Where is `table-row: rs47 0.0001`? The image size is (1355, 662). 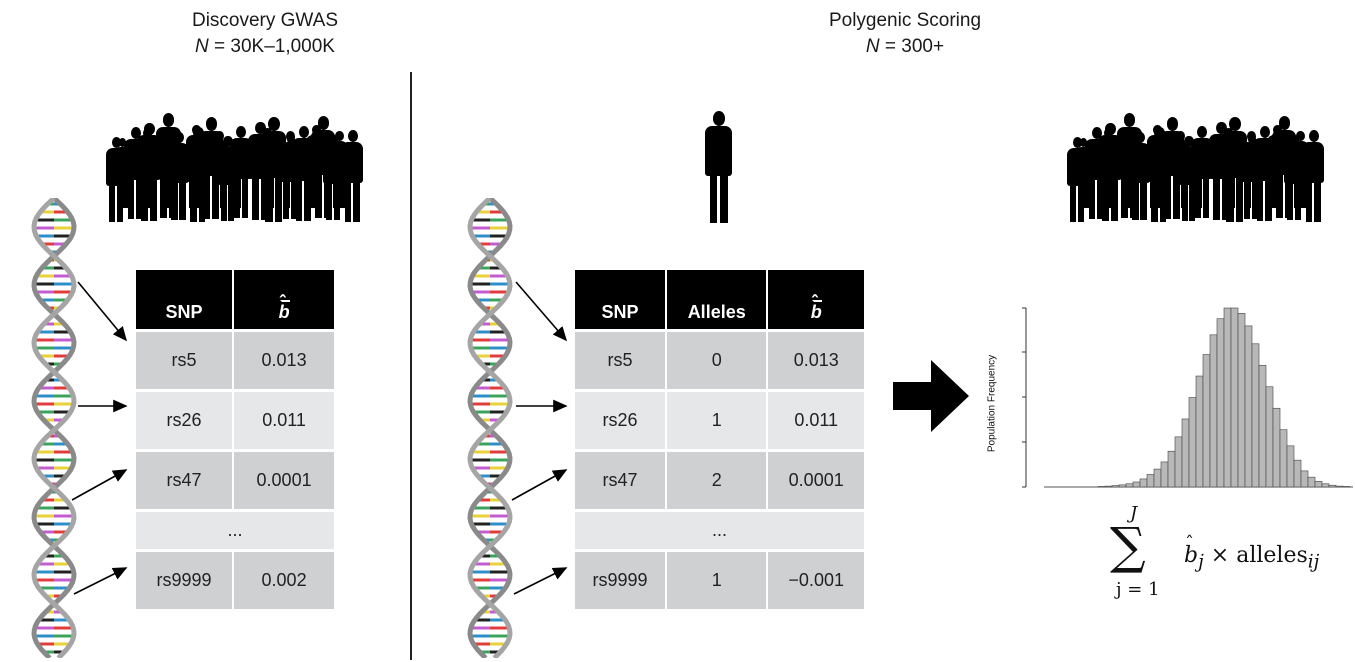 table-row: rs47 0.0001 is located at coordinates (235, 480).